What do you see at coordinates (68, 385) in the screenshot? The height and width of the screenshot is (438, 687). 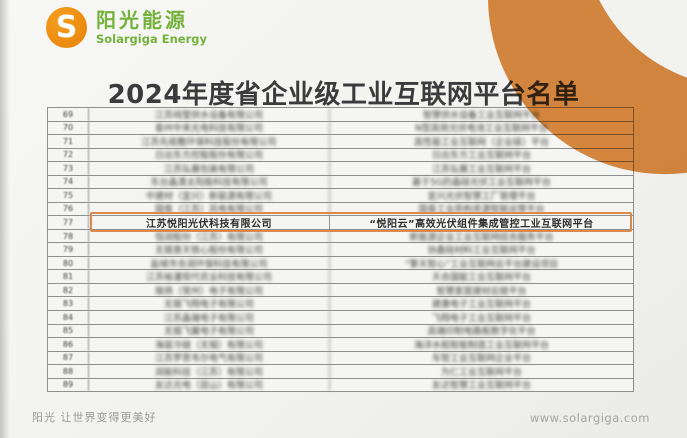 I see `row-number-cell: 89` at bounding box center [68, 385].